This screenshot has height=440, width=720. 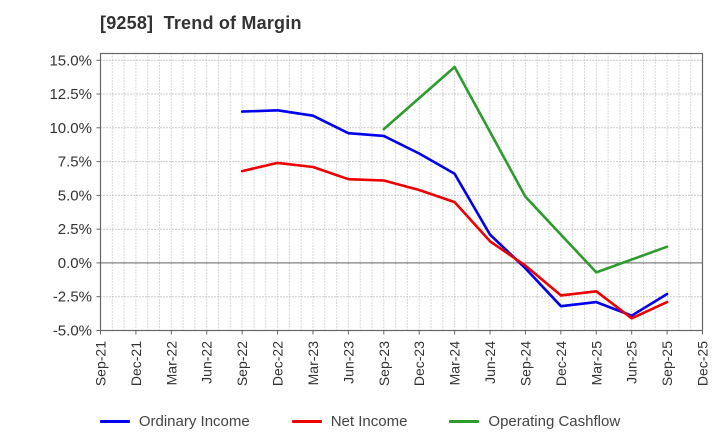 What do you see at coordinates (703, 363) in the screenshot?
I see `x-tick-label: Dec-25` at bounding box center [703, 363].